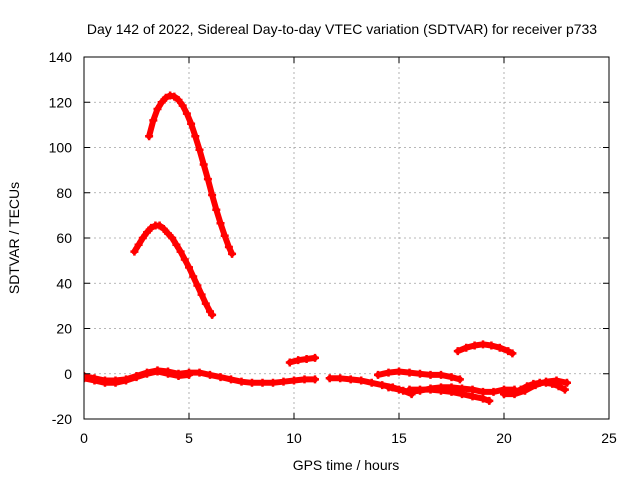  What do you see at coordinates (68, 374) in the screenshot?
I see `y-tick-label: 0` at bounding box center [68, 374].